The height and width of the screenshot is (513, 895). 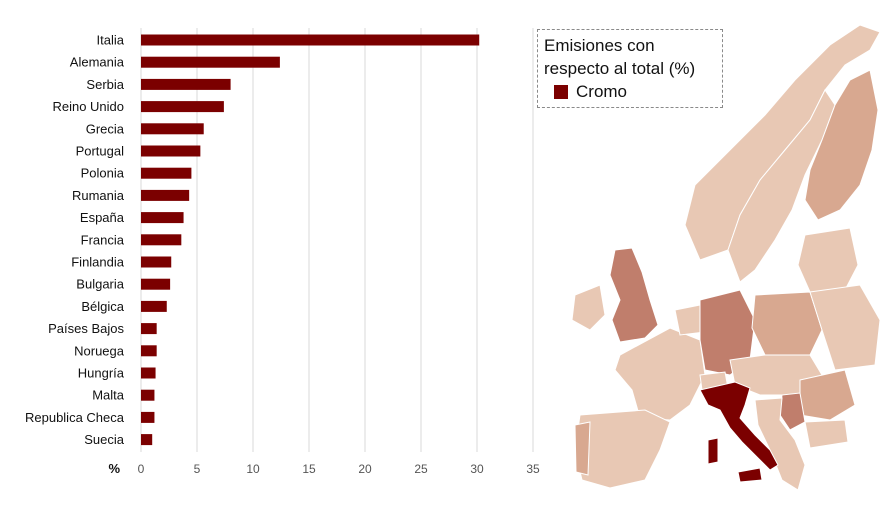 What do you see at coordinates (845, 327) in the screenshot?
I see `map-east` at bounding box center [845, 327].